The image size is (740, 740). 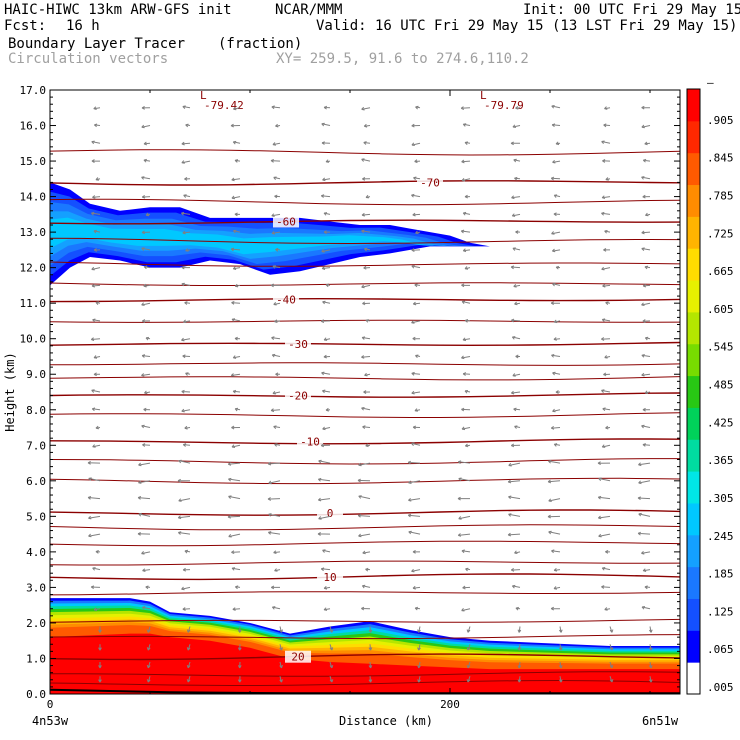 I want to click on isotherm-labeled-line, so click(x=365, y=577).